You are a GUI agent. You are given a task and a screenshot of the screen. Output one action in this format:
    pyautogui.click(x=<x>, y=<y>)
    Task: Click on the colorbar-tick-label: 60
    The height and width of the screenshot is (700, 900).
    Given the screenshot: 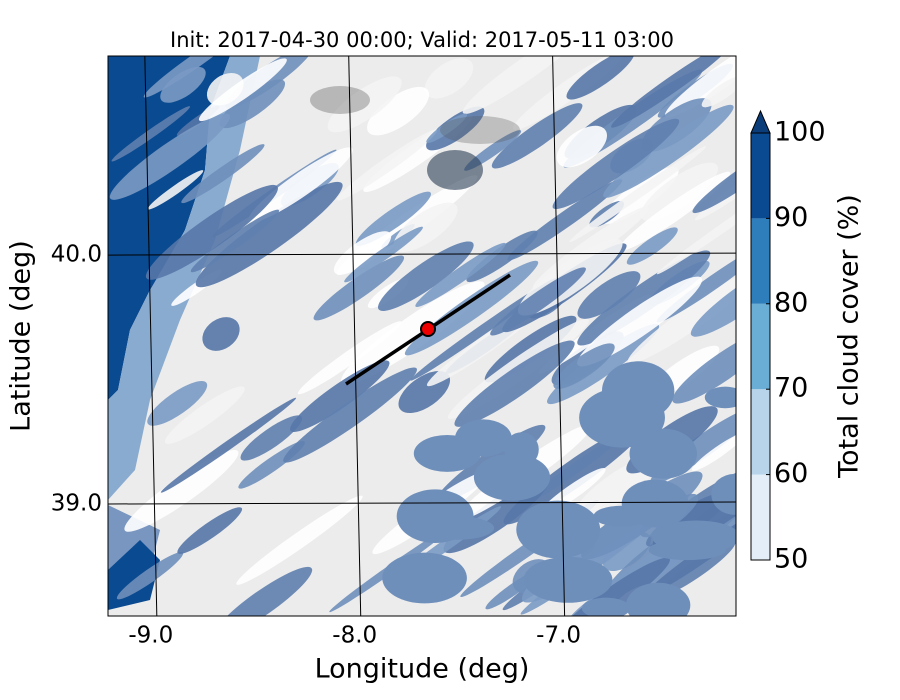 What is the action you would take?
    pyautogui.click(x=791, y=473)
    